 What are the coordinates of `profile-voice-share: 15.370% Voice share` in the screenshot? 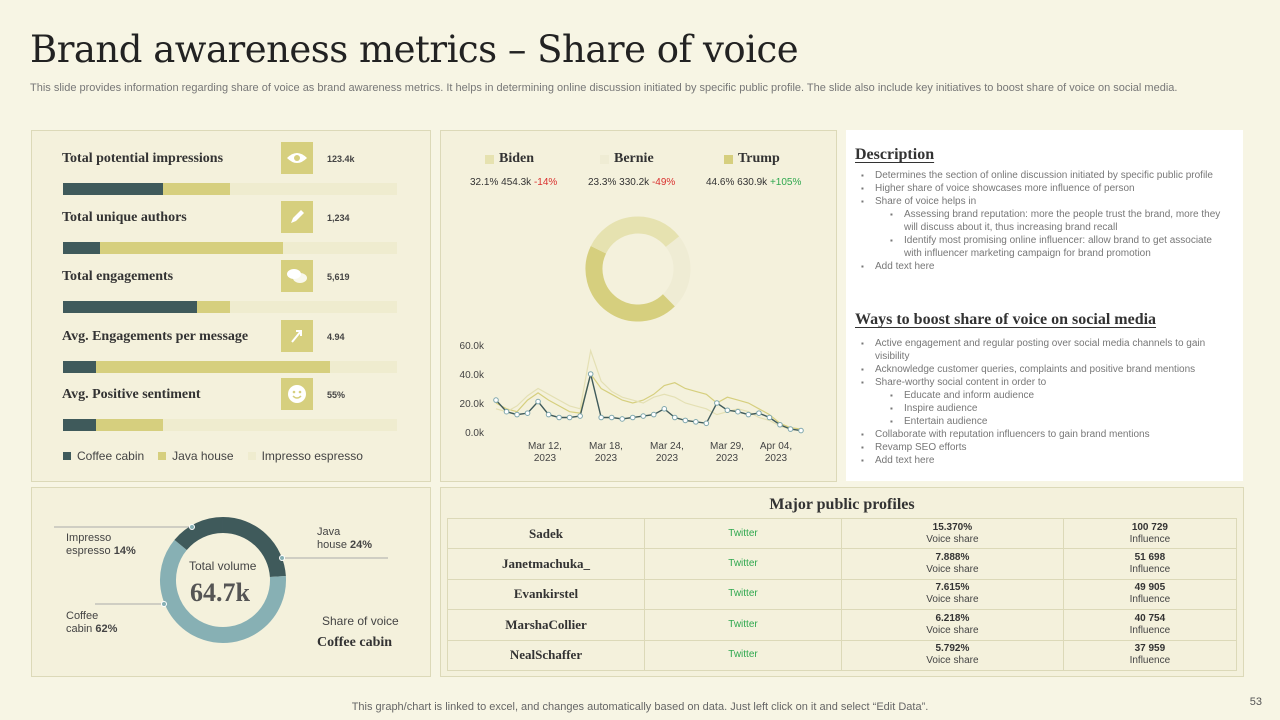 It's located at (952, 533).